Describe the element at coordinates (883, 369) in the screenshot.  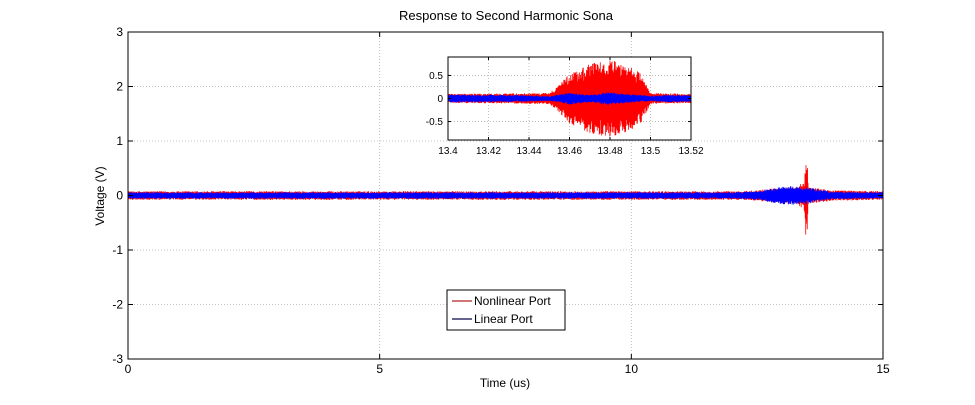
I see `x-tick-label: 15` at that location.